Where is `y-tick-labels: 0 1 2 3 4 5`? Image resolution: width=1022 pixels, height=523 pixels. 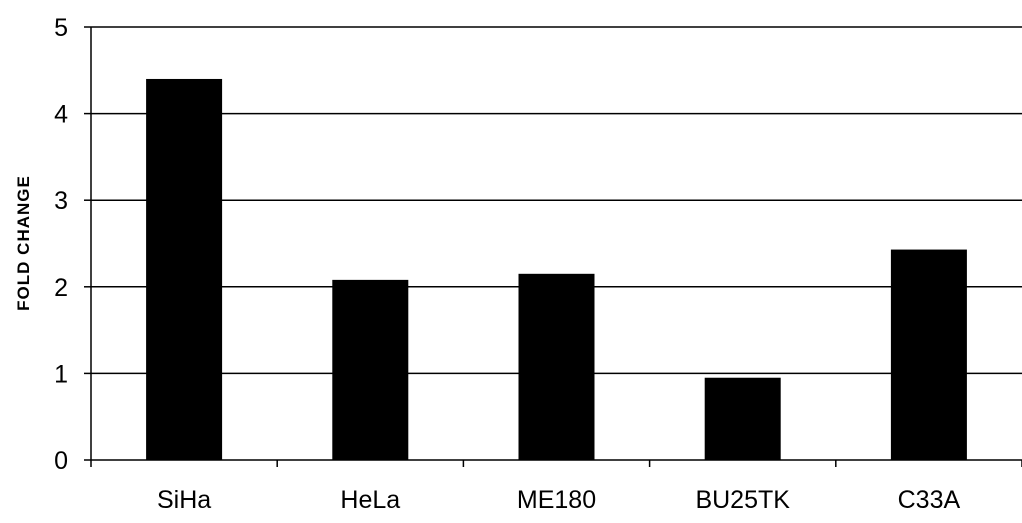
y-tick-labels: 0 1 2 3 4 5 is located at coordinates (72, 244).